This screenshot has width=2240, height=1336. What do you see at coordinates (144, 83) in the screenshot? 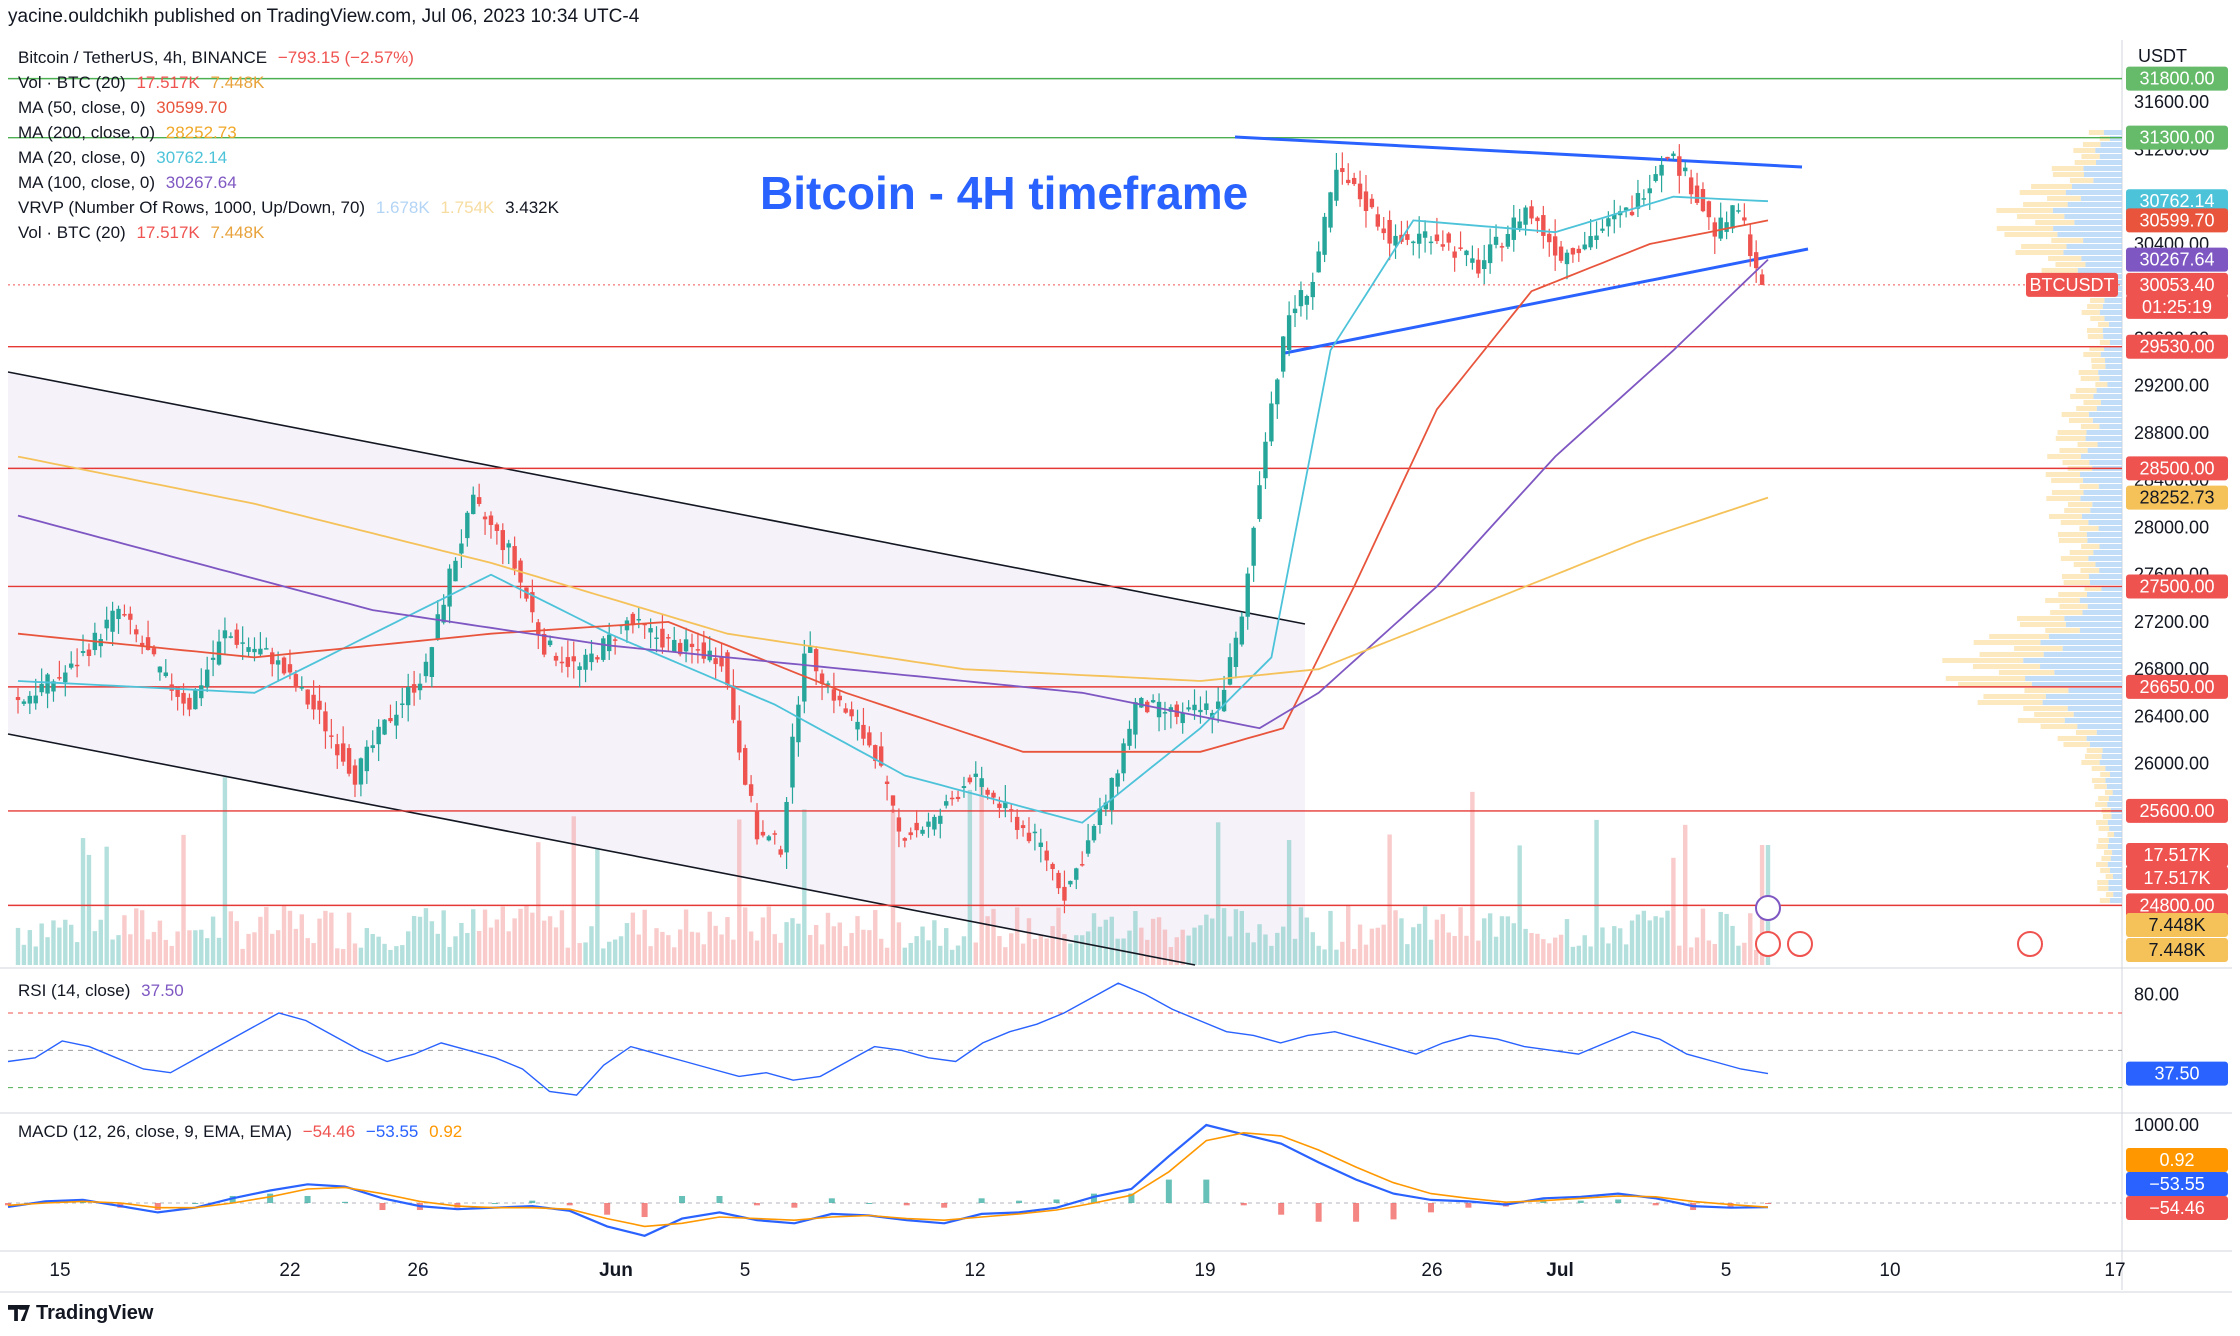
I see `legend-volume: Vol · BTC (20) 17.517K 7.448K` at bounding box center [144, 83].